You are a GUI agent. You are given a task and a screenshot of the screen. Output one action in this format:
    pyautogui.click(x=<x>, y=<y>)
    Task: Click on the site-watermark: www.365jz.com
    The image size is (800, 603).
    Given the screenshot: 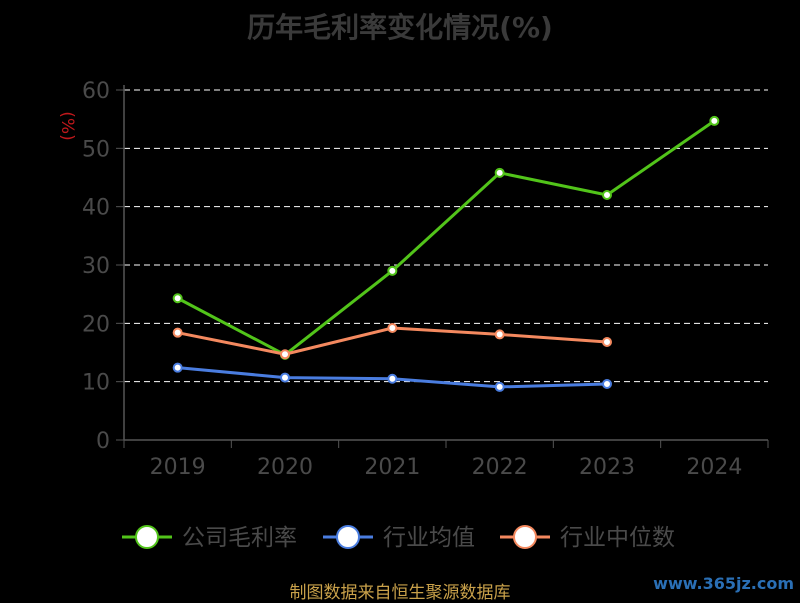 What is the action you would take?
    pyautogui.click(x=723, y=583)
    